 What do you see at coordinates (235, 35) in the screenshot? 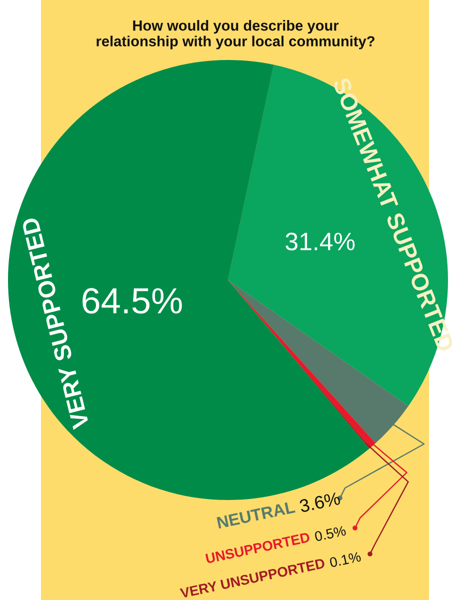
I see `chart-title: How would you describe your relationship with your local community?` at bounding box center [235, 35].